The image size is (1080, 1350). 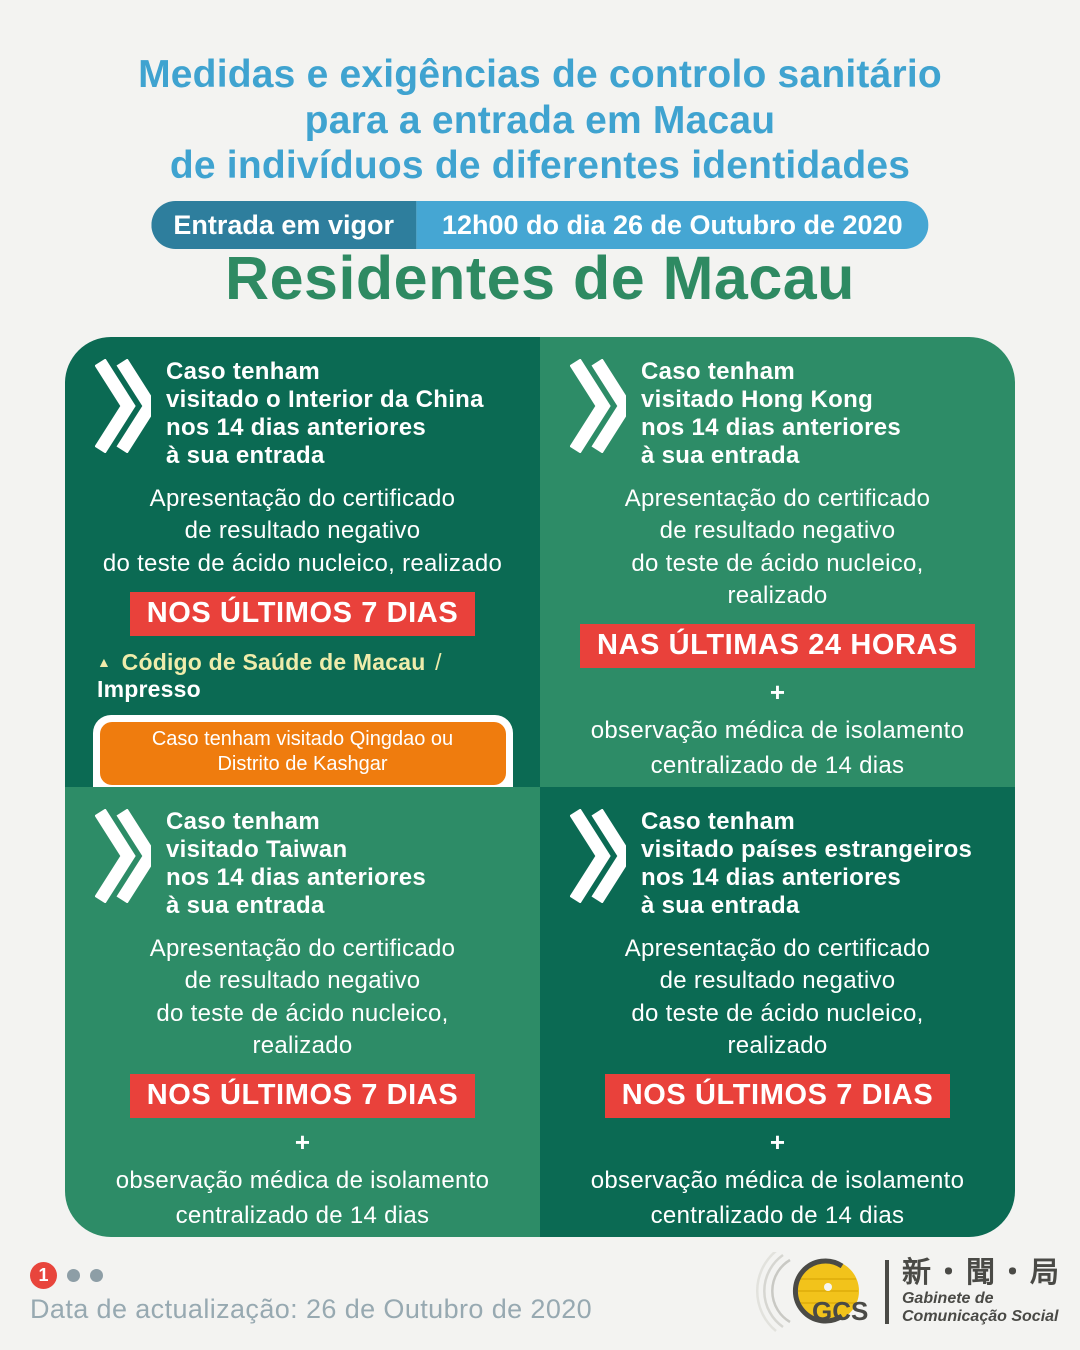 I want to click on logo-divider, so click(x=886, y=1292).